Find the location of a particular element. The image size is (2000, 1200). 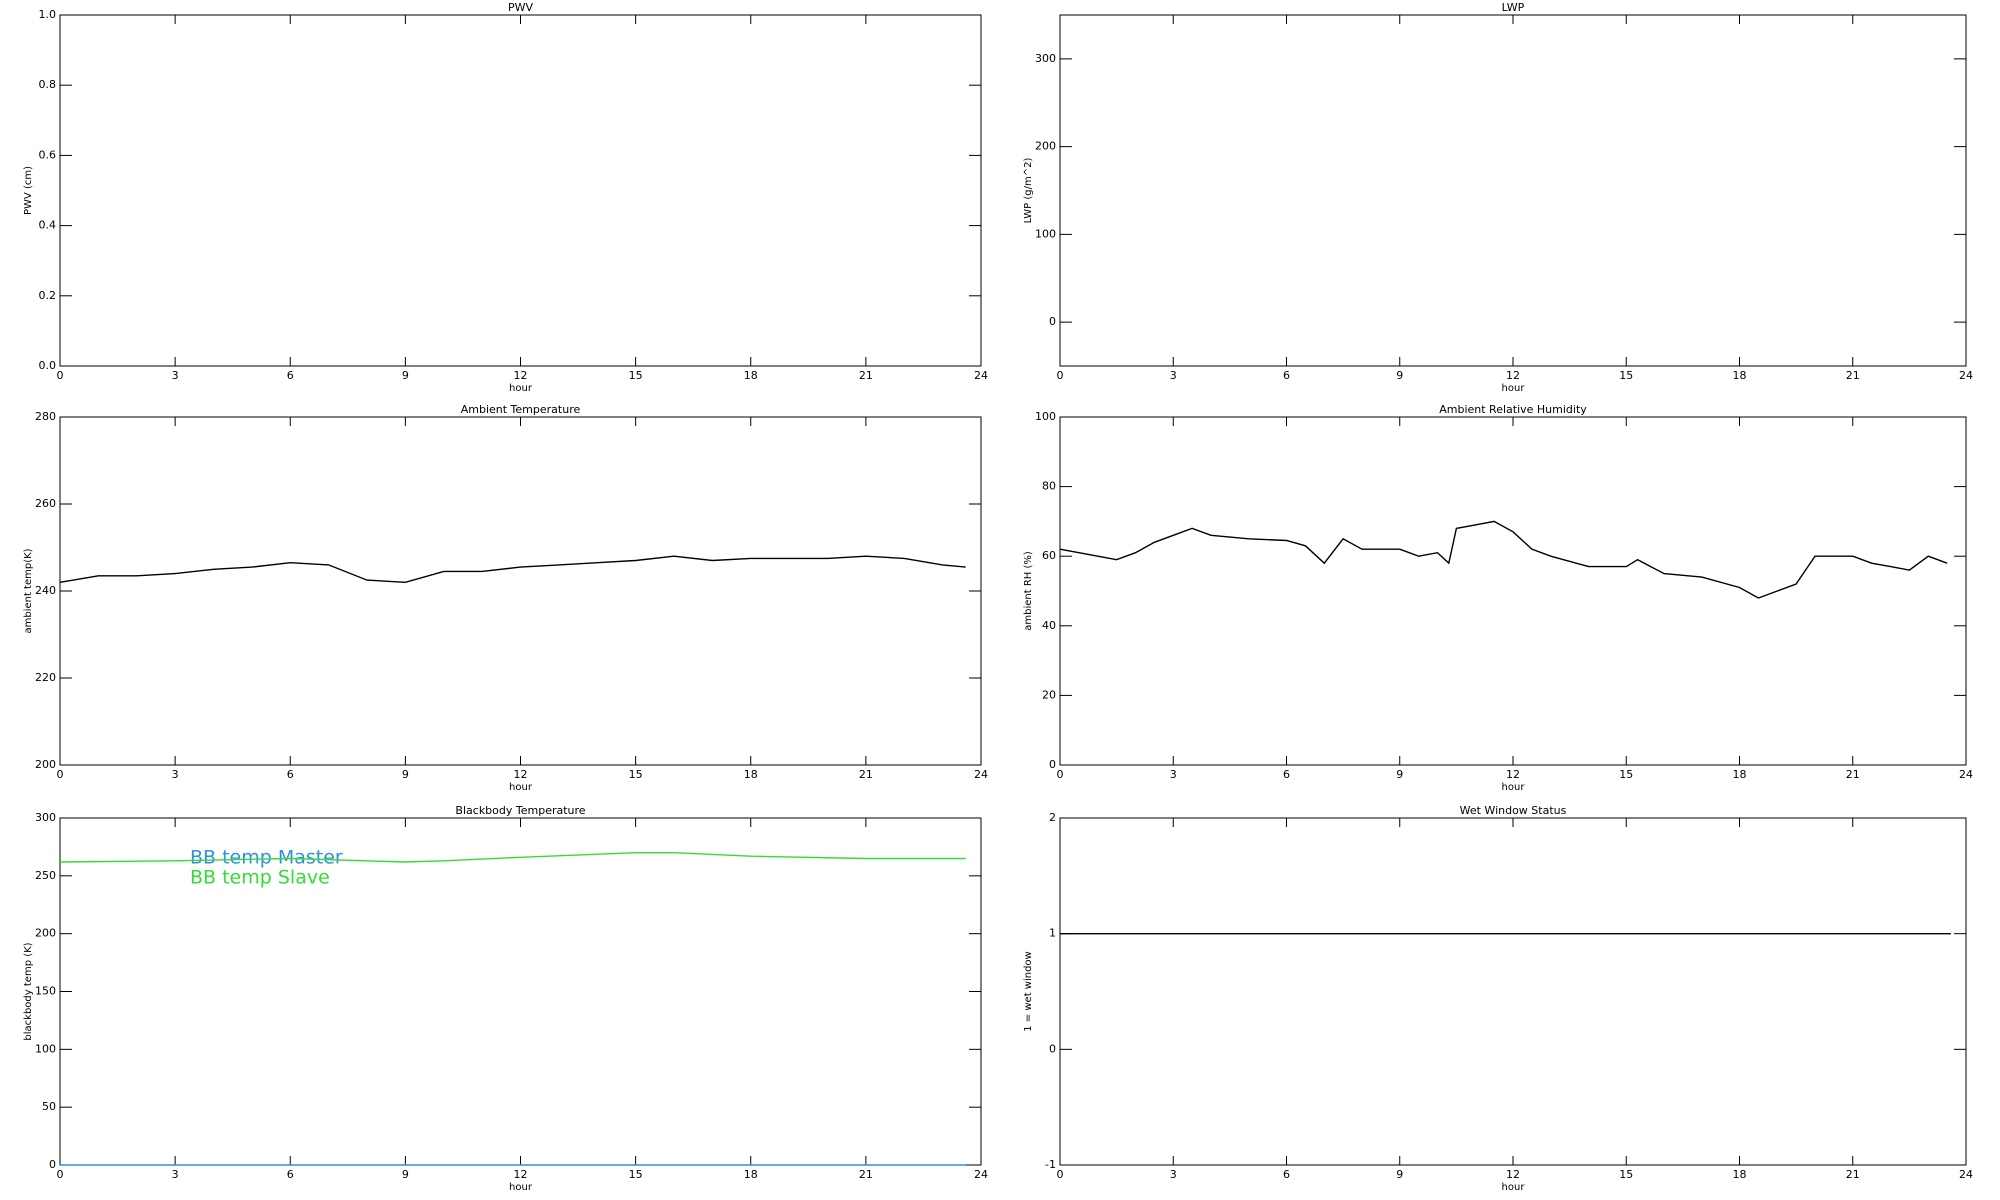

y-tick-label: 80 is located at coordinates (1049, 486).